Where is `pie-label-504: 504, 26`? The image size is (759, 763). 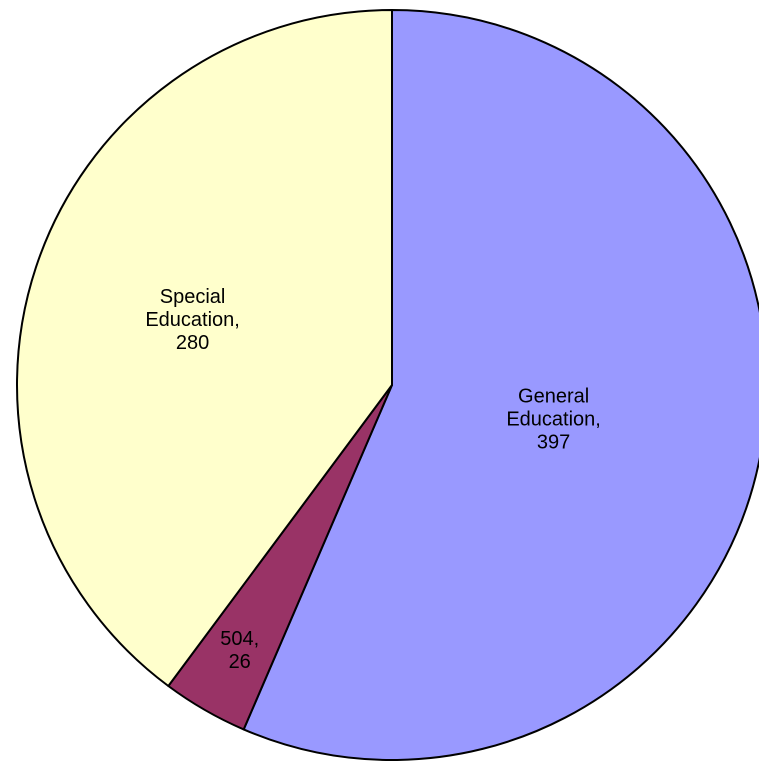 pie-label-504: 504, 26 is located at coordinates (239, 650).